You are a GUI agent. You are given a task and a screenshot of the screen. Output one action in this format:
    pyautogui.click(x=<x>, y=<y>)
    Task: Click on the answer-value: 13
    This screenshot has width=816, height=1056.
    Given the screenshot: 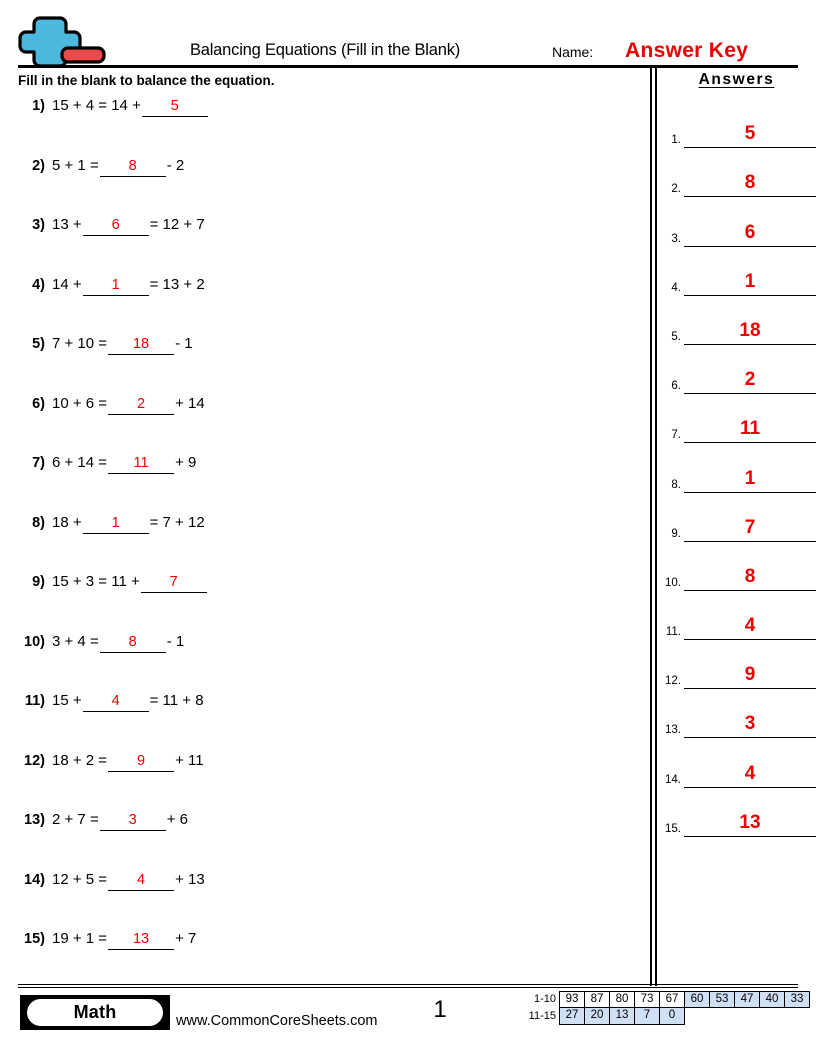 What is the action you would take?
    pyautogui.click(x=750, y=822)
    